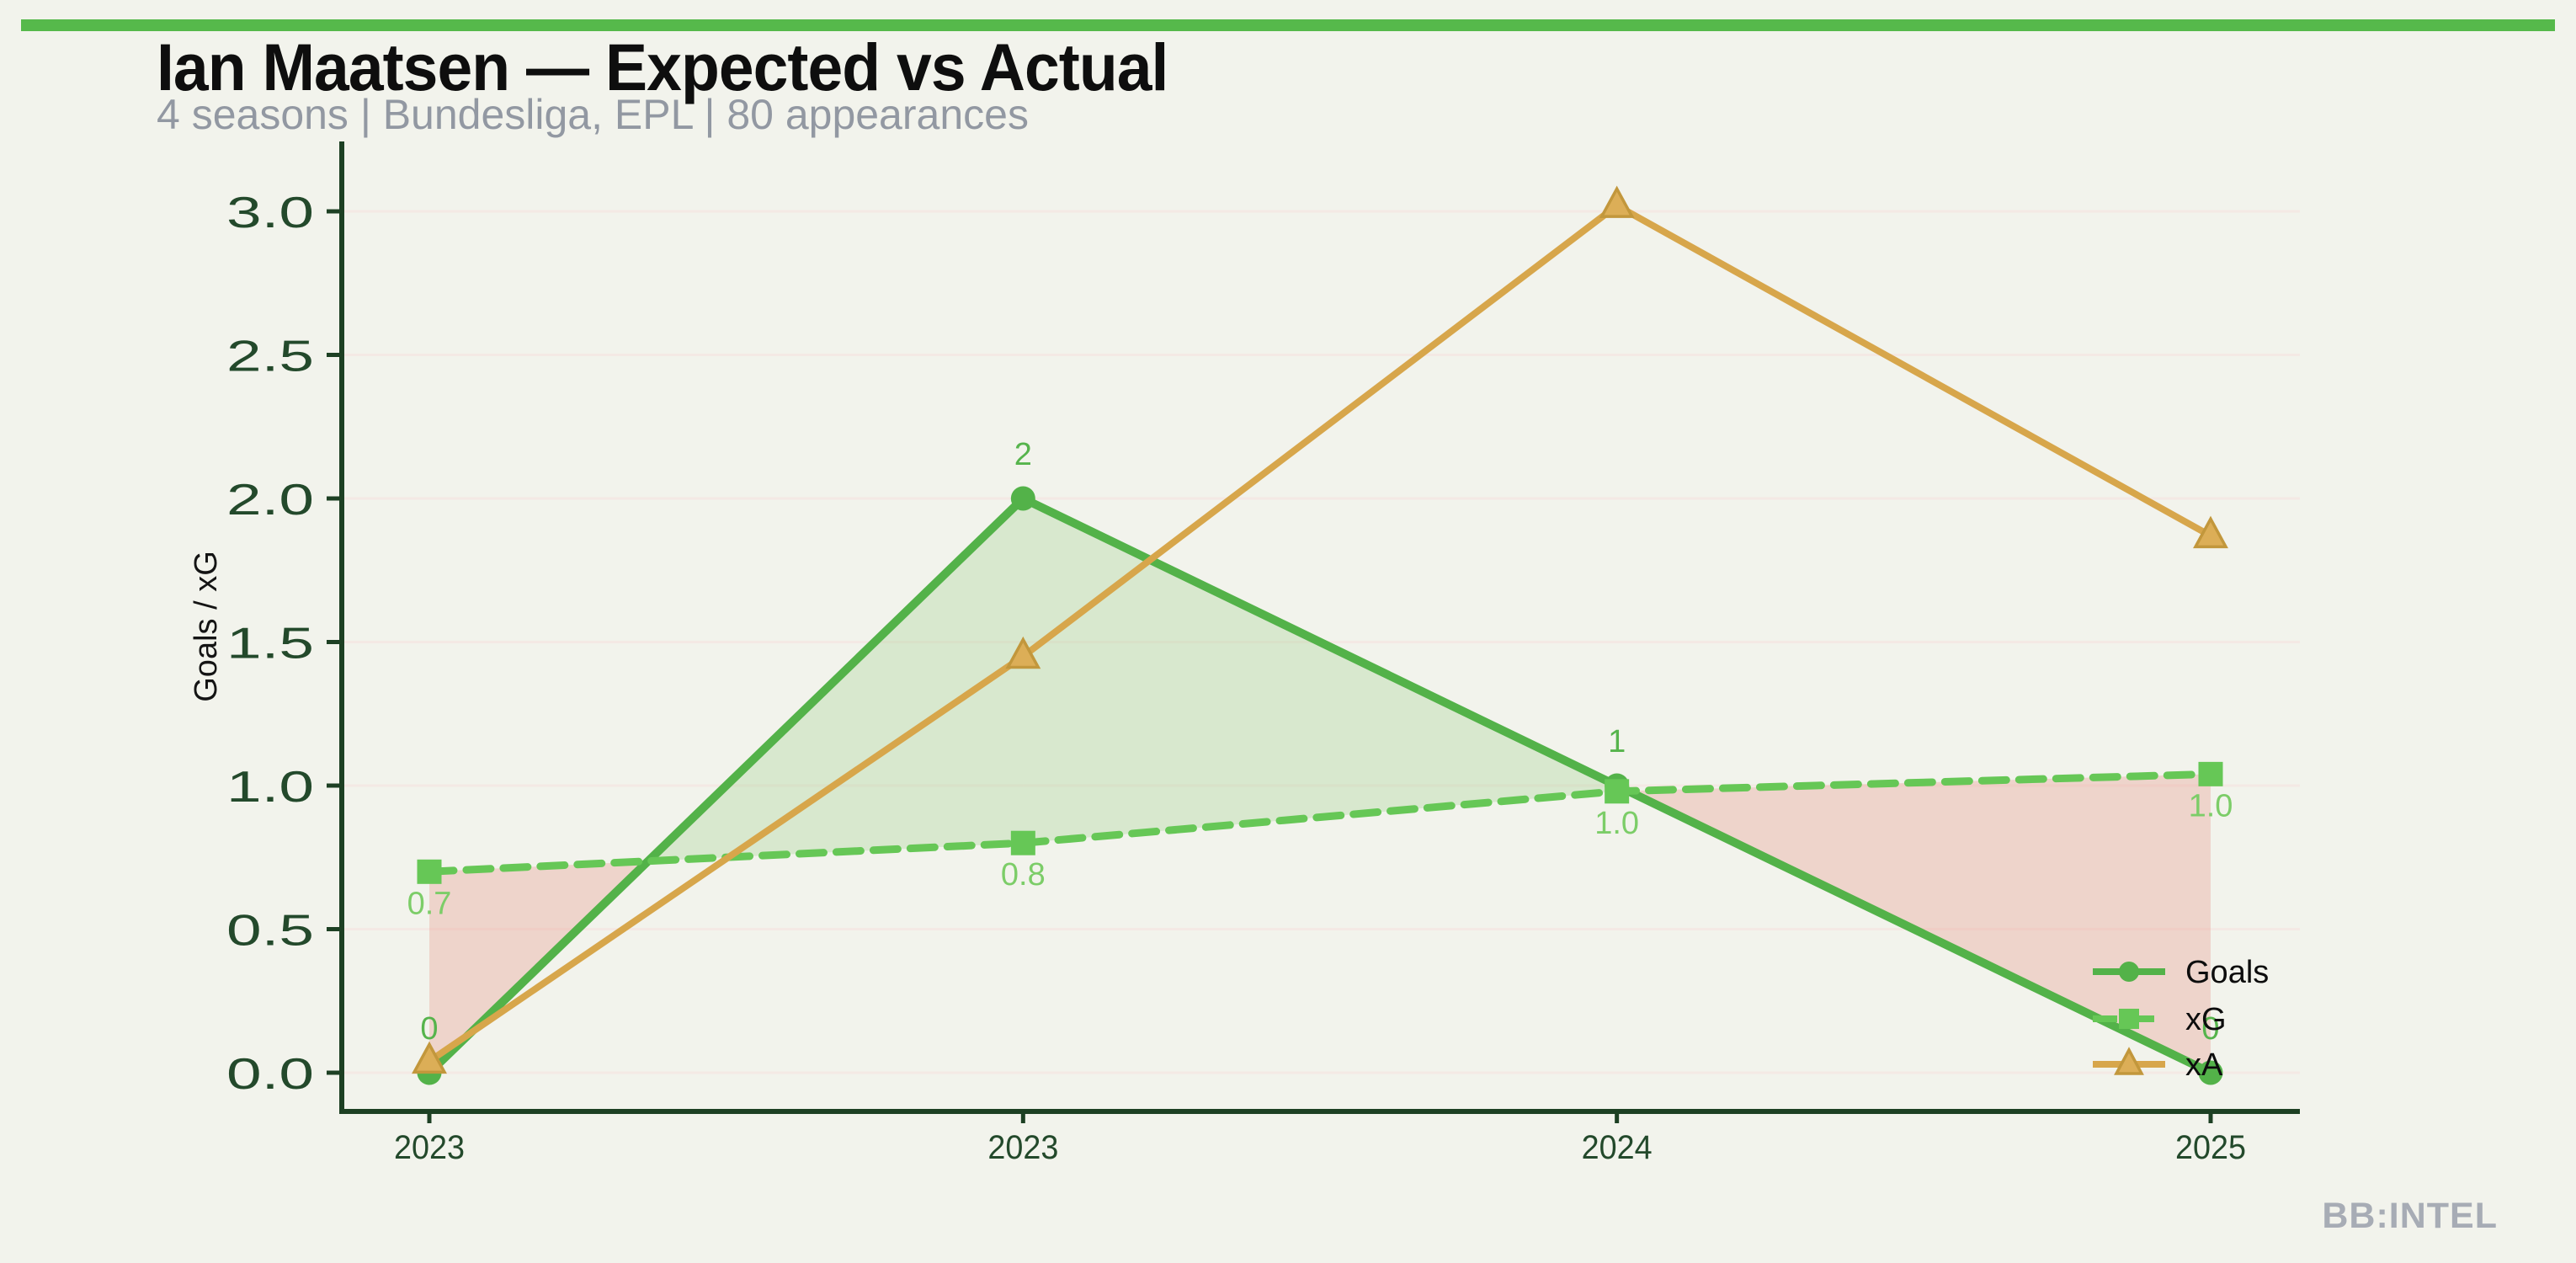  What do you see at coordinates (1023, 454) in the screenshot?
I see `point-value-label: 2` at bounding box center [1023, 454].